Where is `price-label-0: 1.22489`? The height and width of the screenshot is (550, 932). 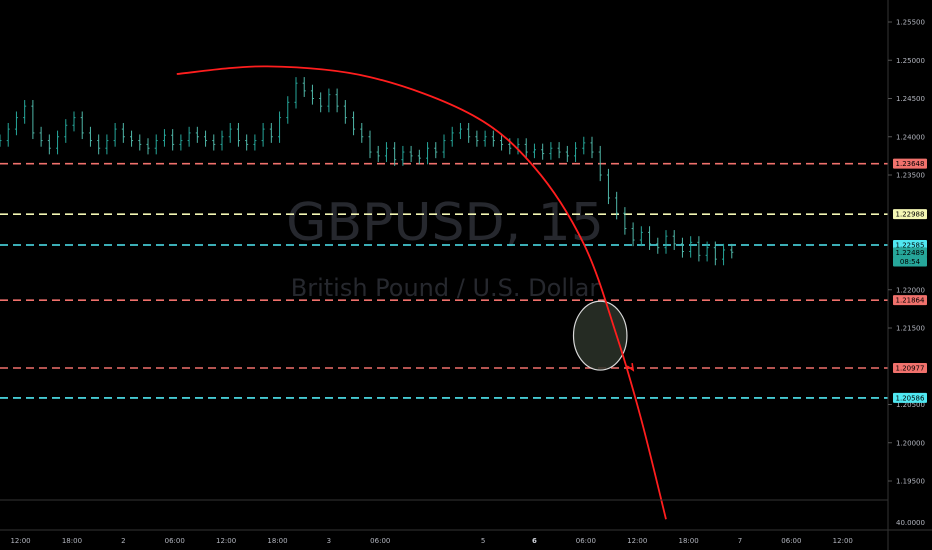
price-label-0: 1.22489 is located at coordinates (910, 253).